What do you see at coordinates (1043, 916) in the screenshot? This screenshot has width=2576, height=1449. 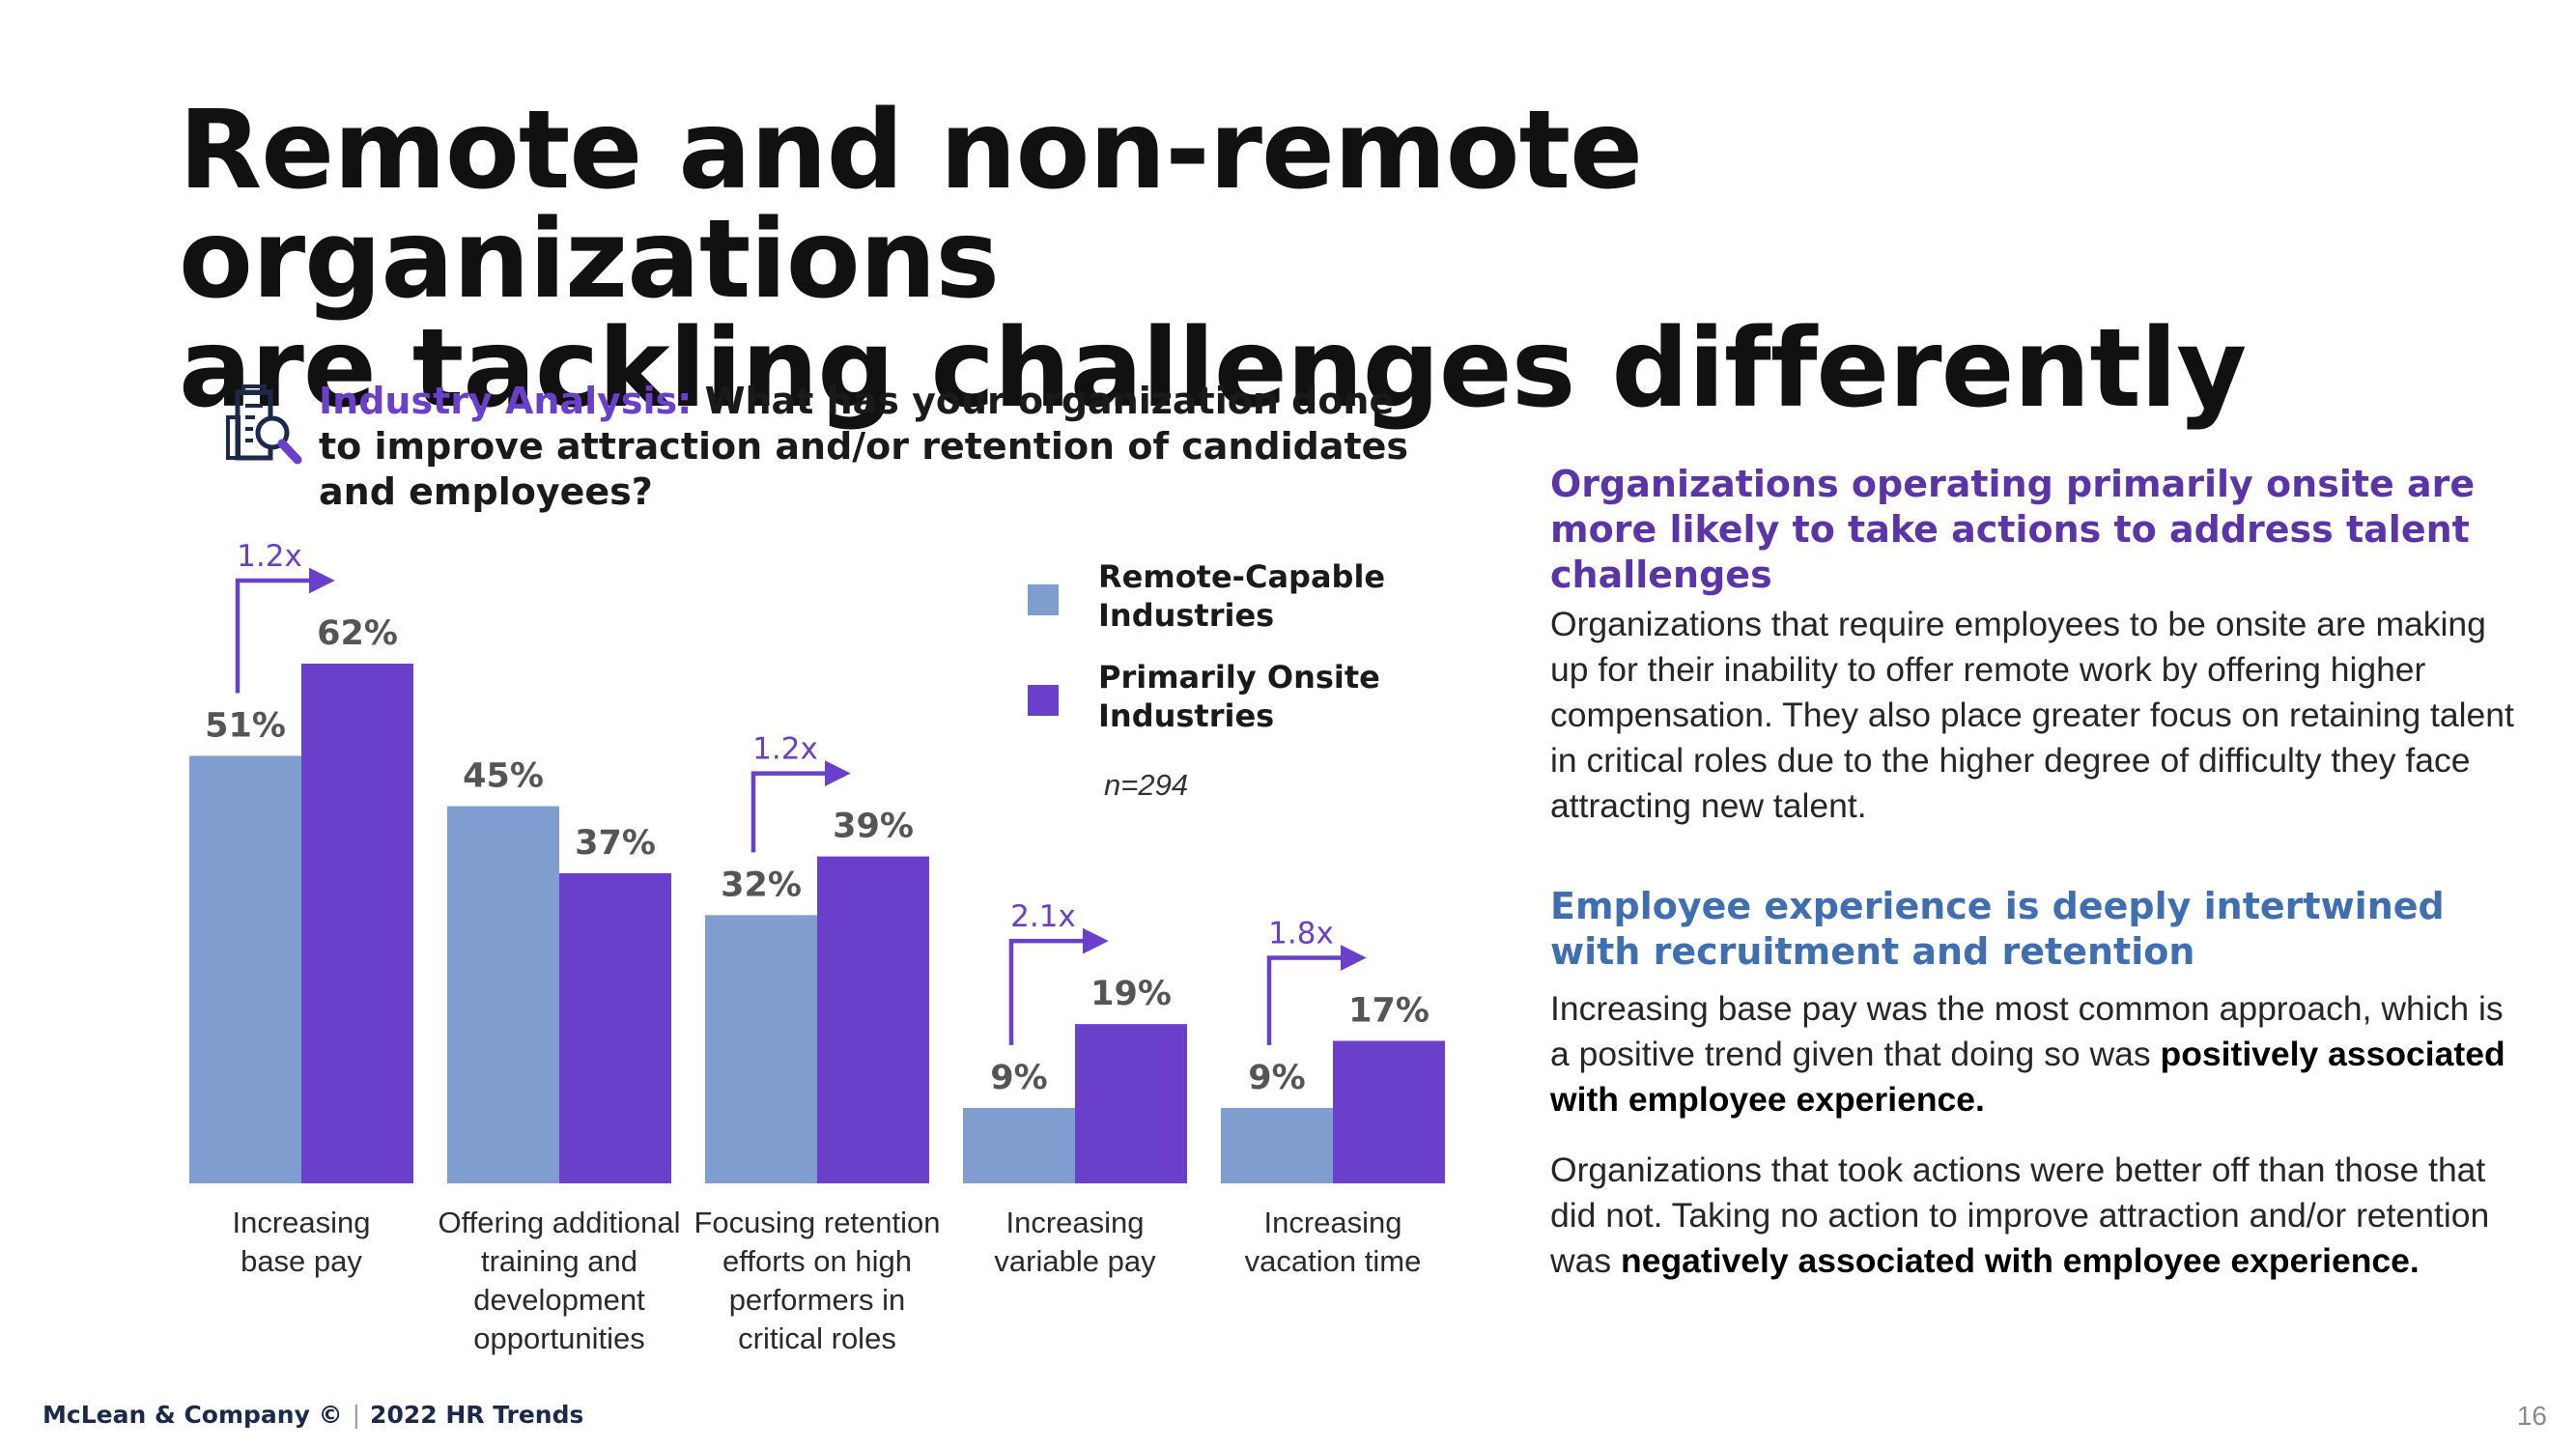 I see `multiplier-label-4: 2.1x` at bounding box center [1043, 916].